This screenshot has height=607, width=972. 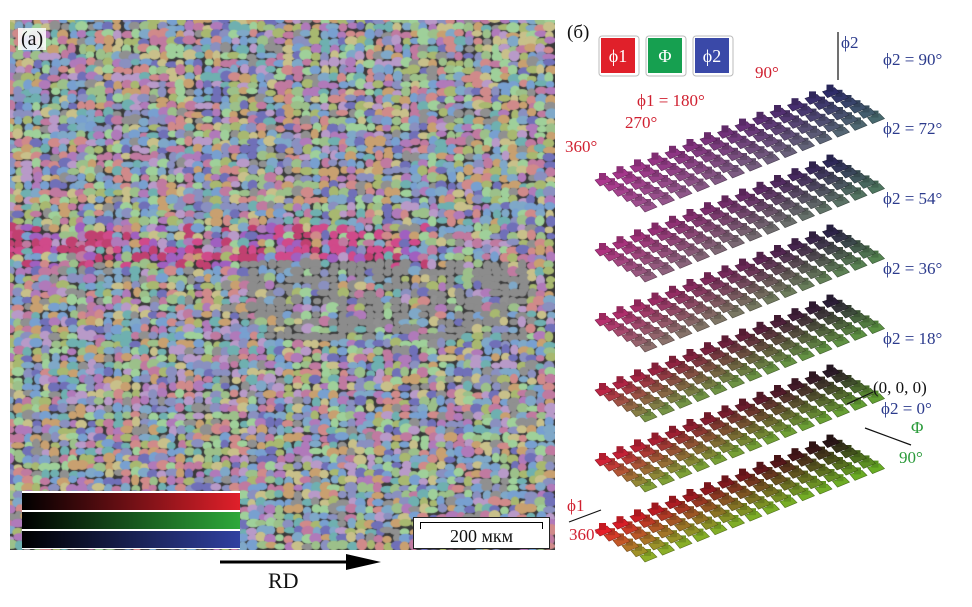 I want to click on Phi-gradient, so click(x=131, y=520).